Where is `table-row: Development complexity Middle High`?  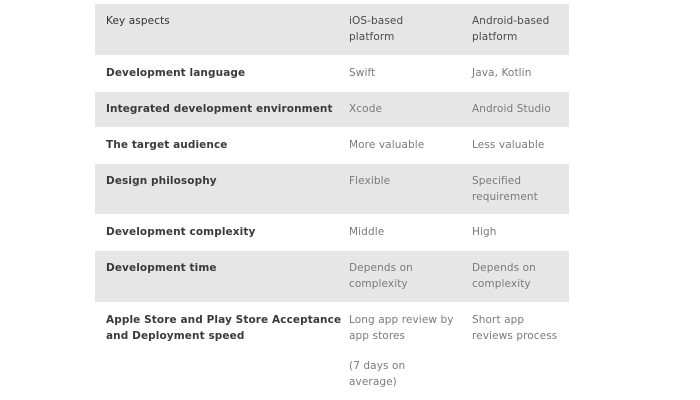 table-row: Development complexity Middle High is located at coordinates (332, 233).